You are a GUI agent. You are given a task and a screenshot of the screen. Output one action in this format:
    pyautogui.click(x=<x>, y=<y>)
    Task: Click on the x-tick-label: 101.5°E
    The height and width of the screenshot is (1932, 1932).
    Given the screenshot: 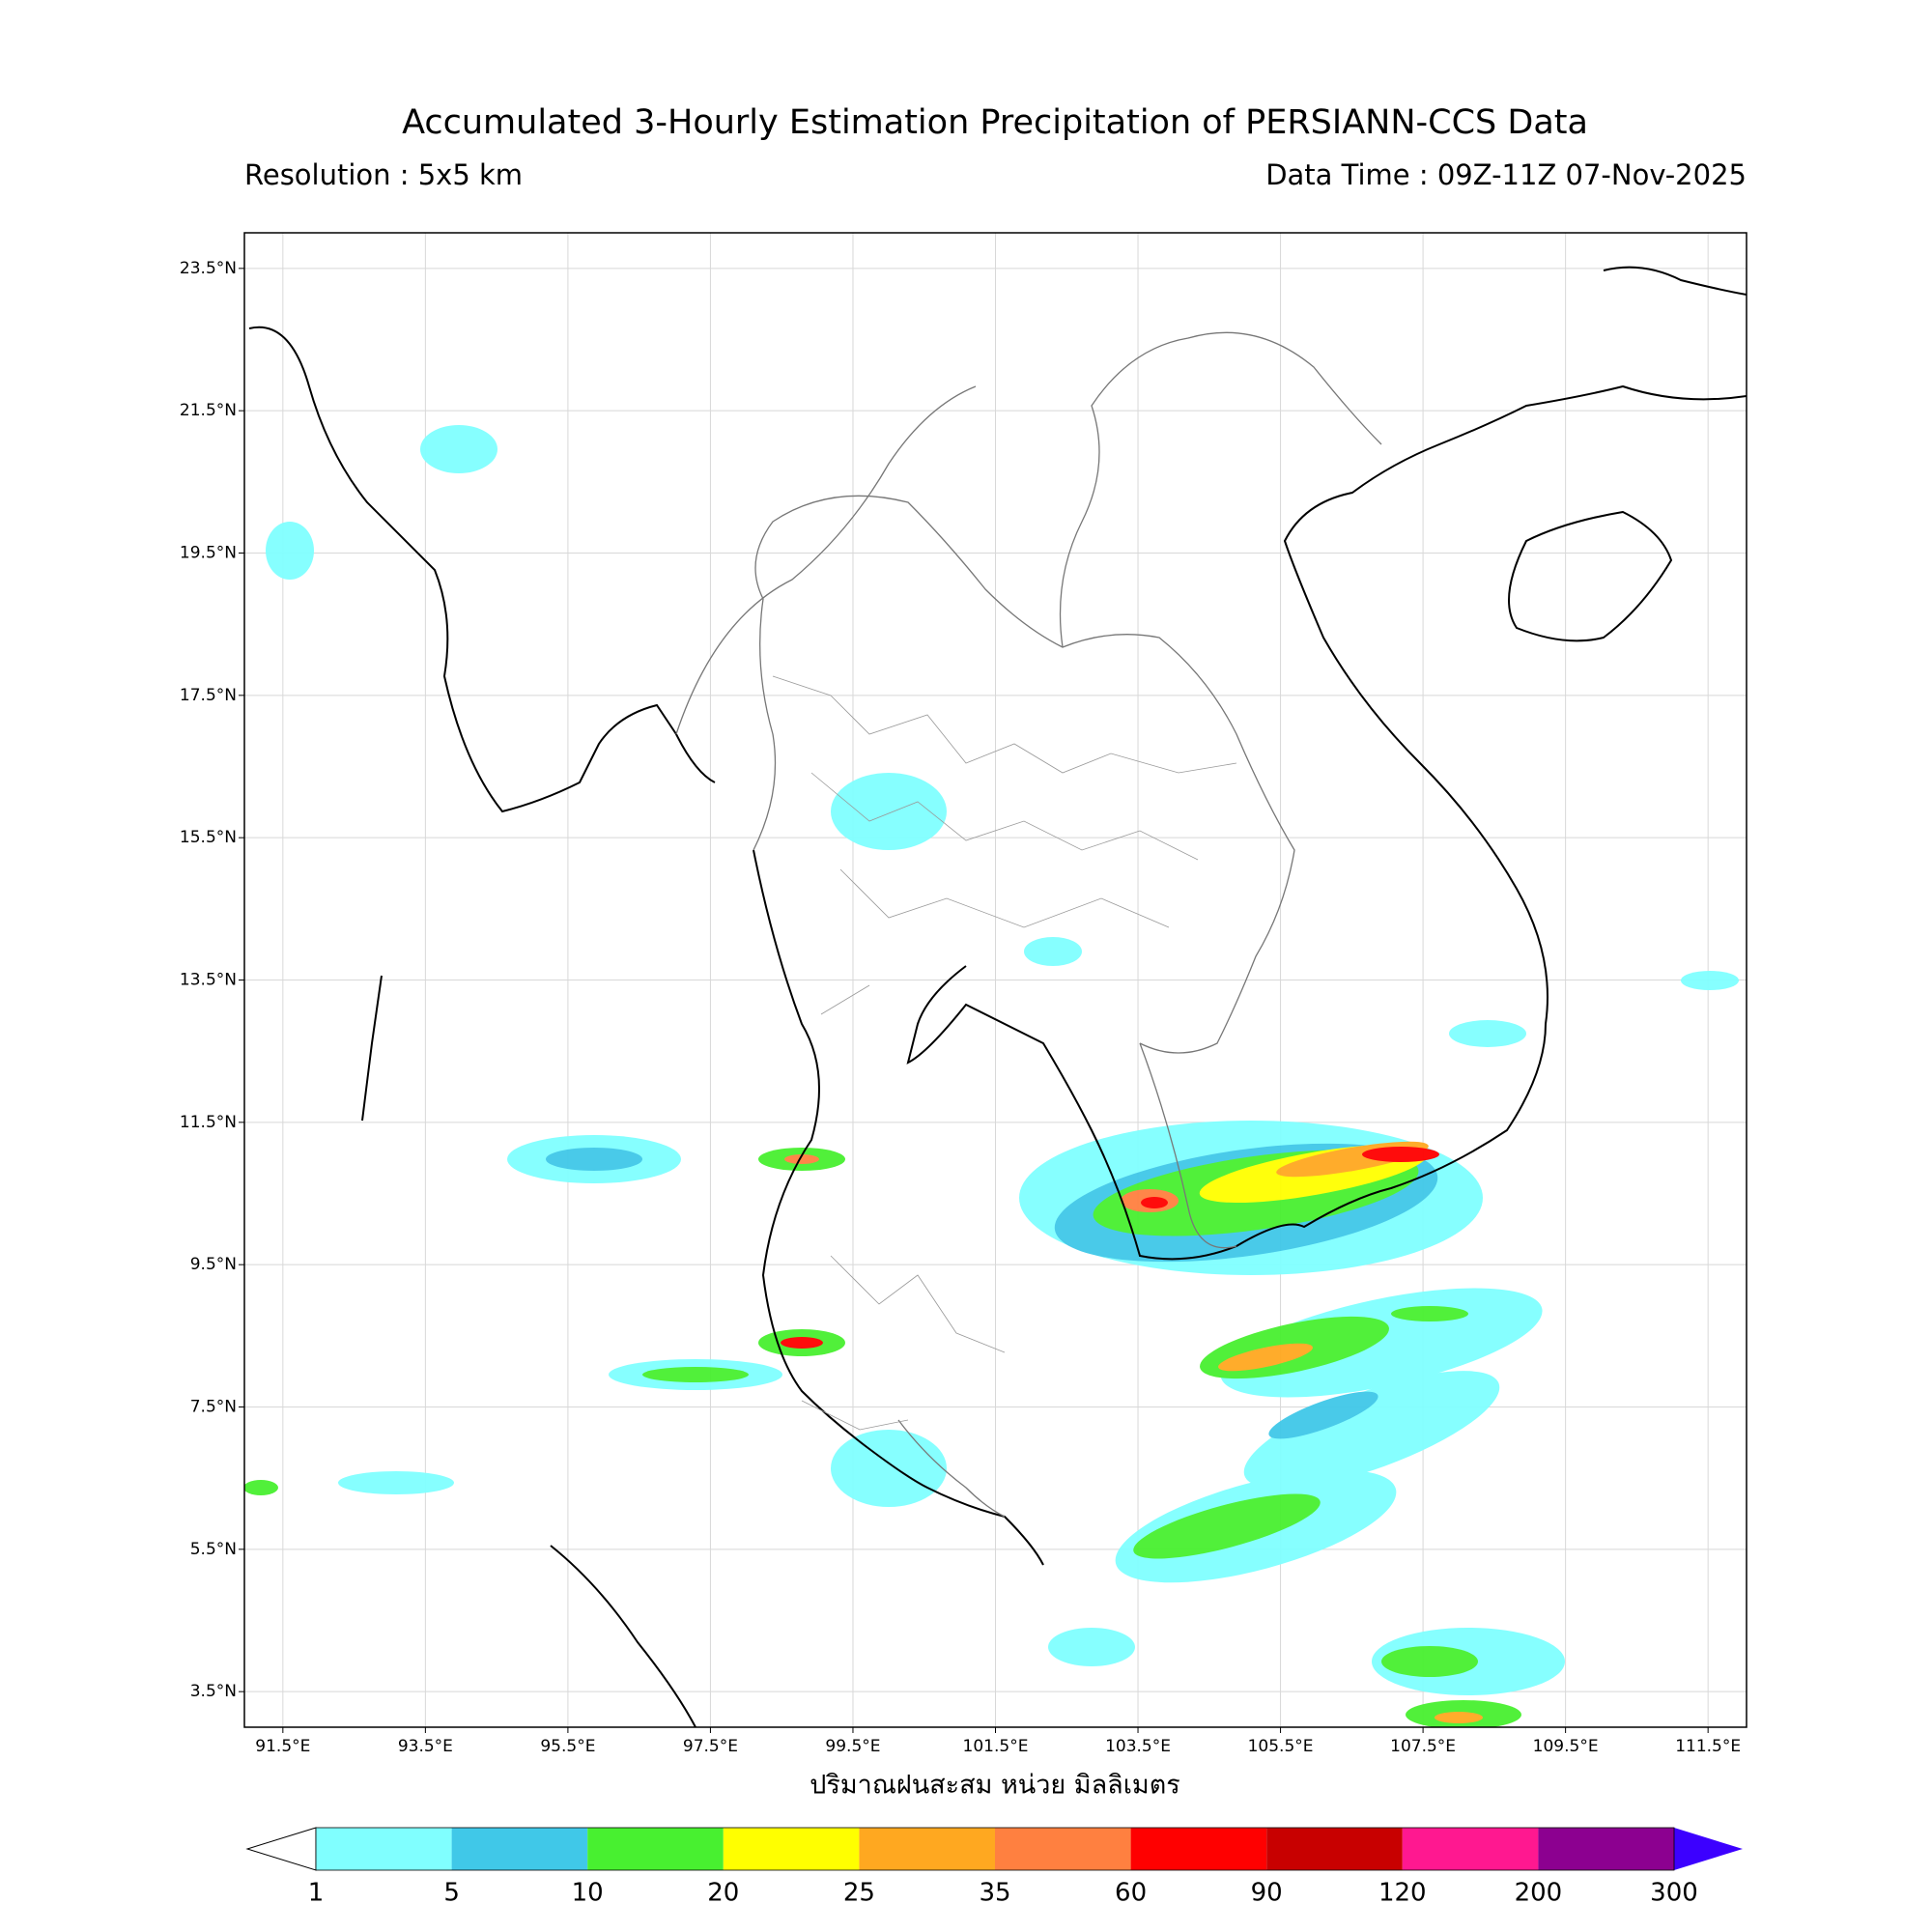 What is the action you would take?
    pyautogui.click(x=996, y=1746)
    